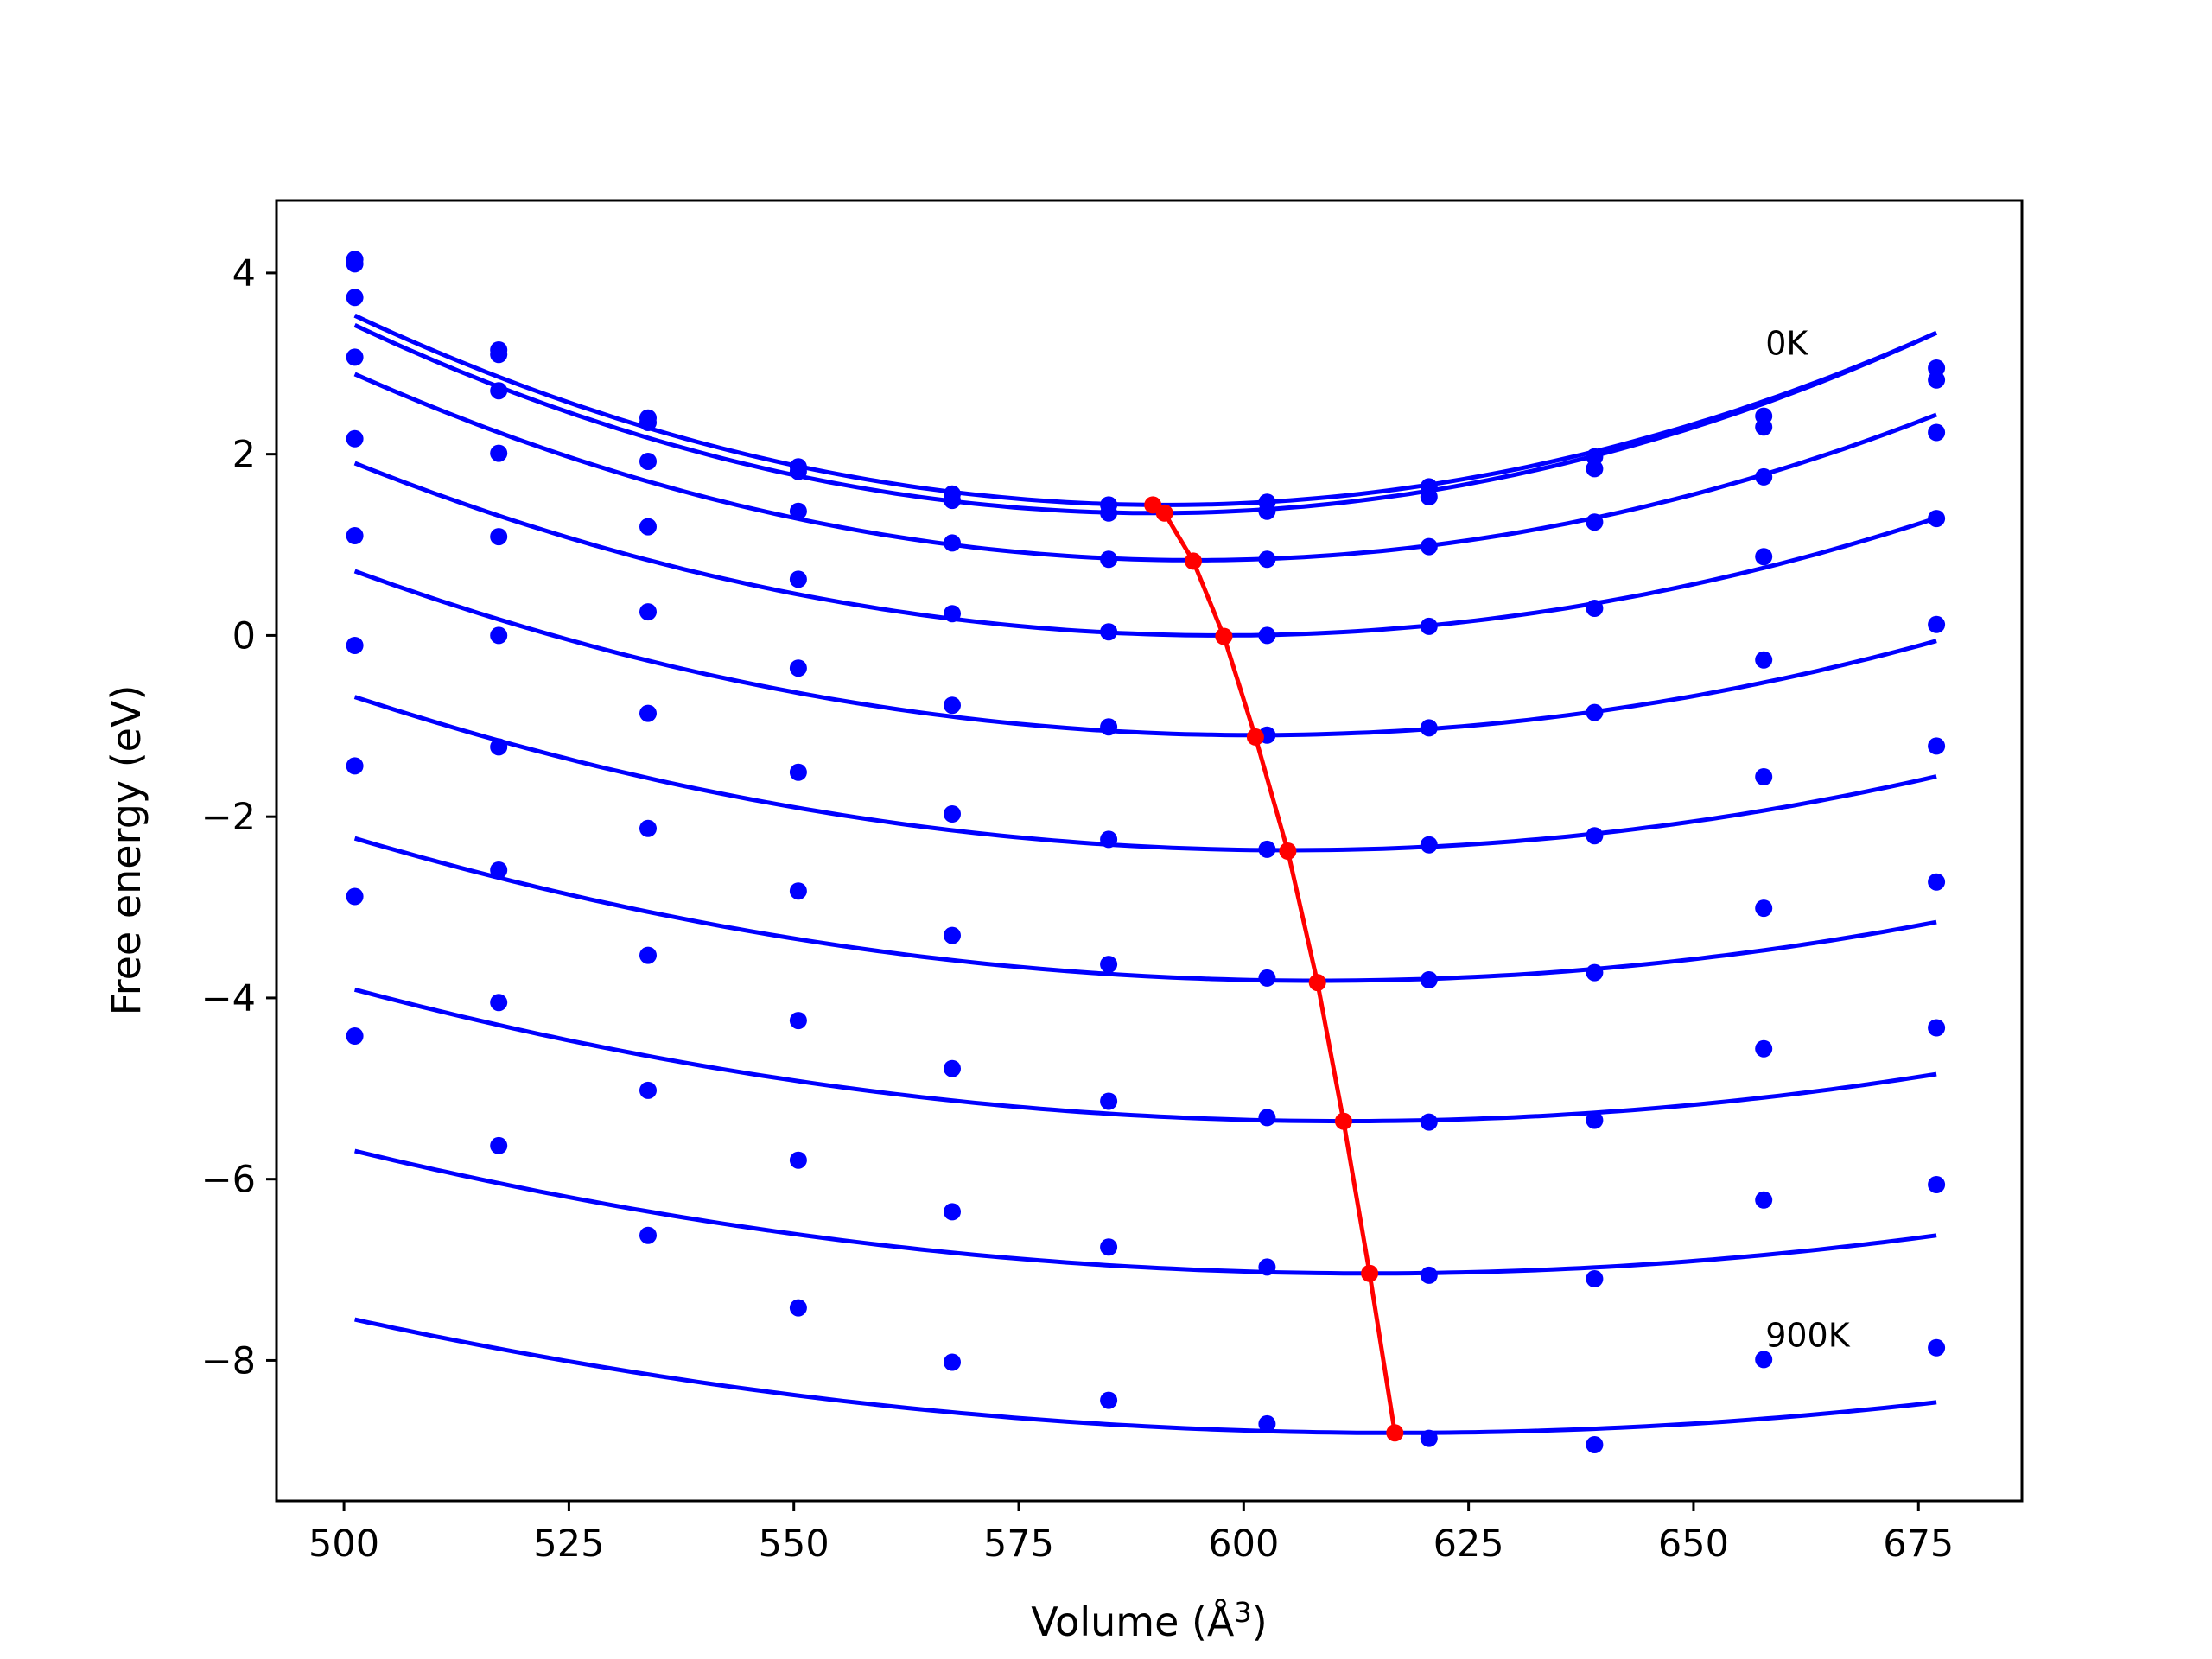 Image resolution: width=2212 pixels, height=1659 pixels. Describe the element at coordinates (343, 1544) in the screenshot. I see `x-tick-label-0: 500` at that location.